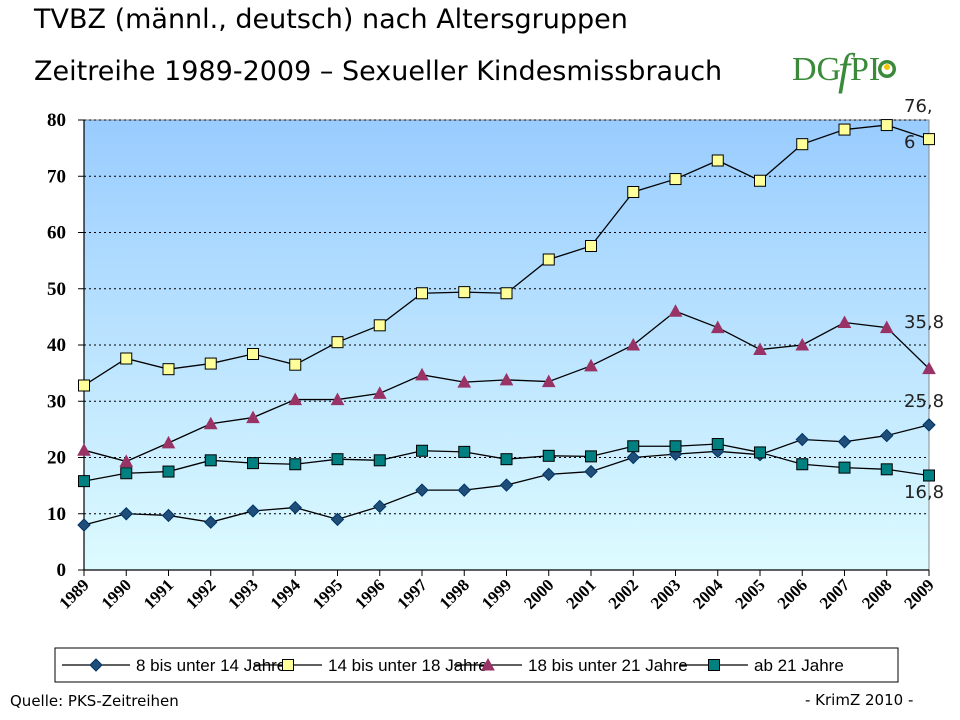 This screenshot has width=960, height=720. Describe the element at coordinates (454, 593) in the screenshot. I see `x-tick-label: 1998` at that location.